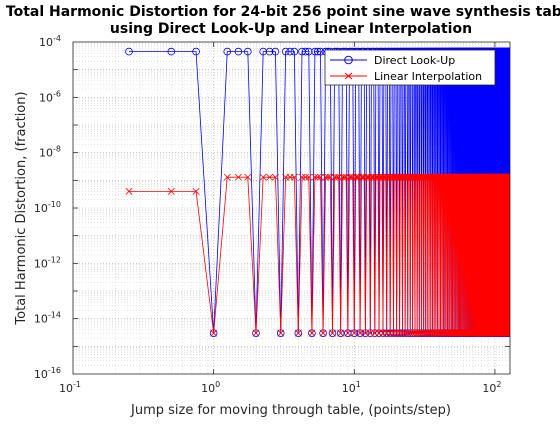  I want to click on y-tick-label: 10⁻¹², so click(47, 262).